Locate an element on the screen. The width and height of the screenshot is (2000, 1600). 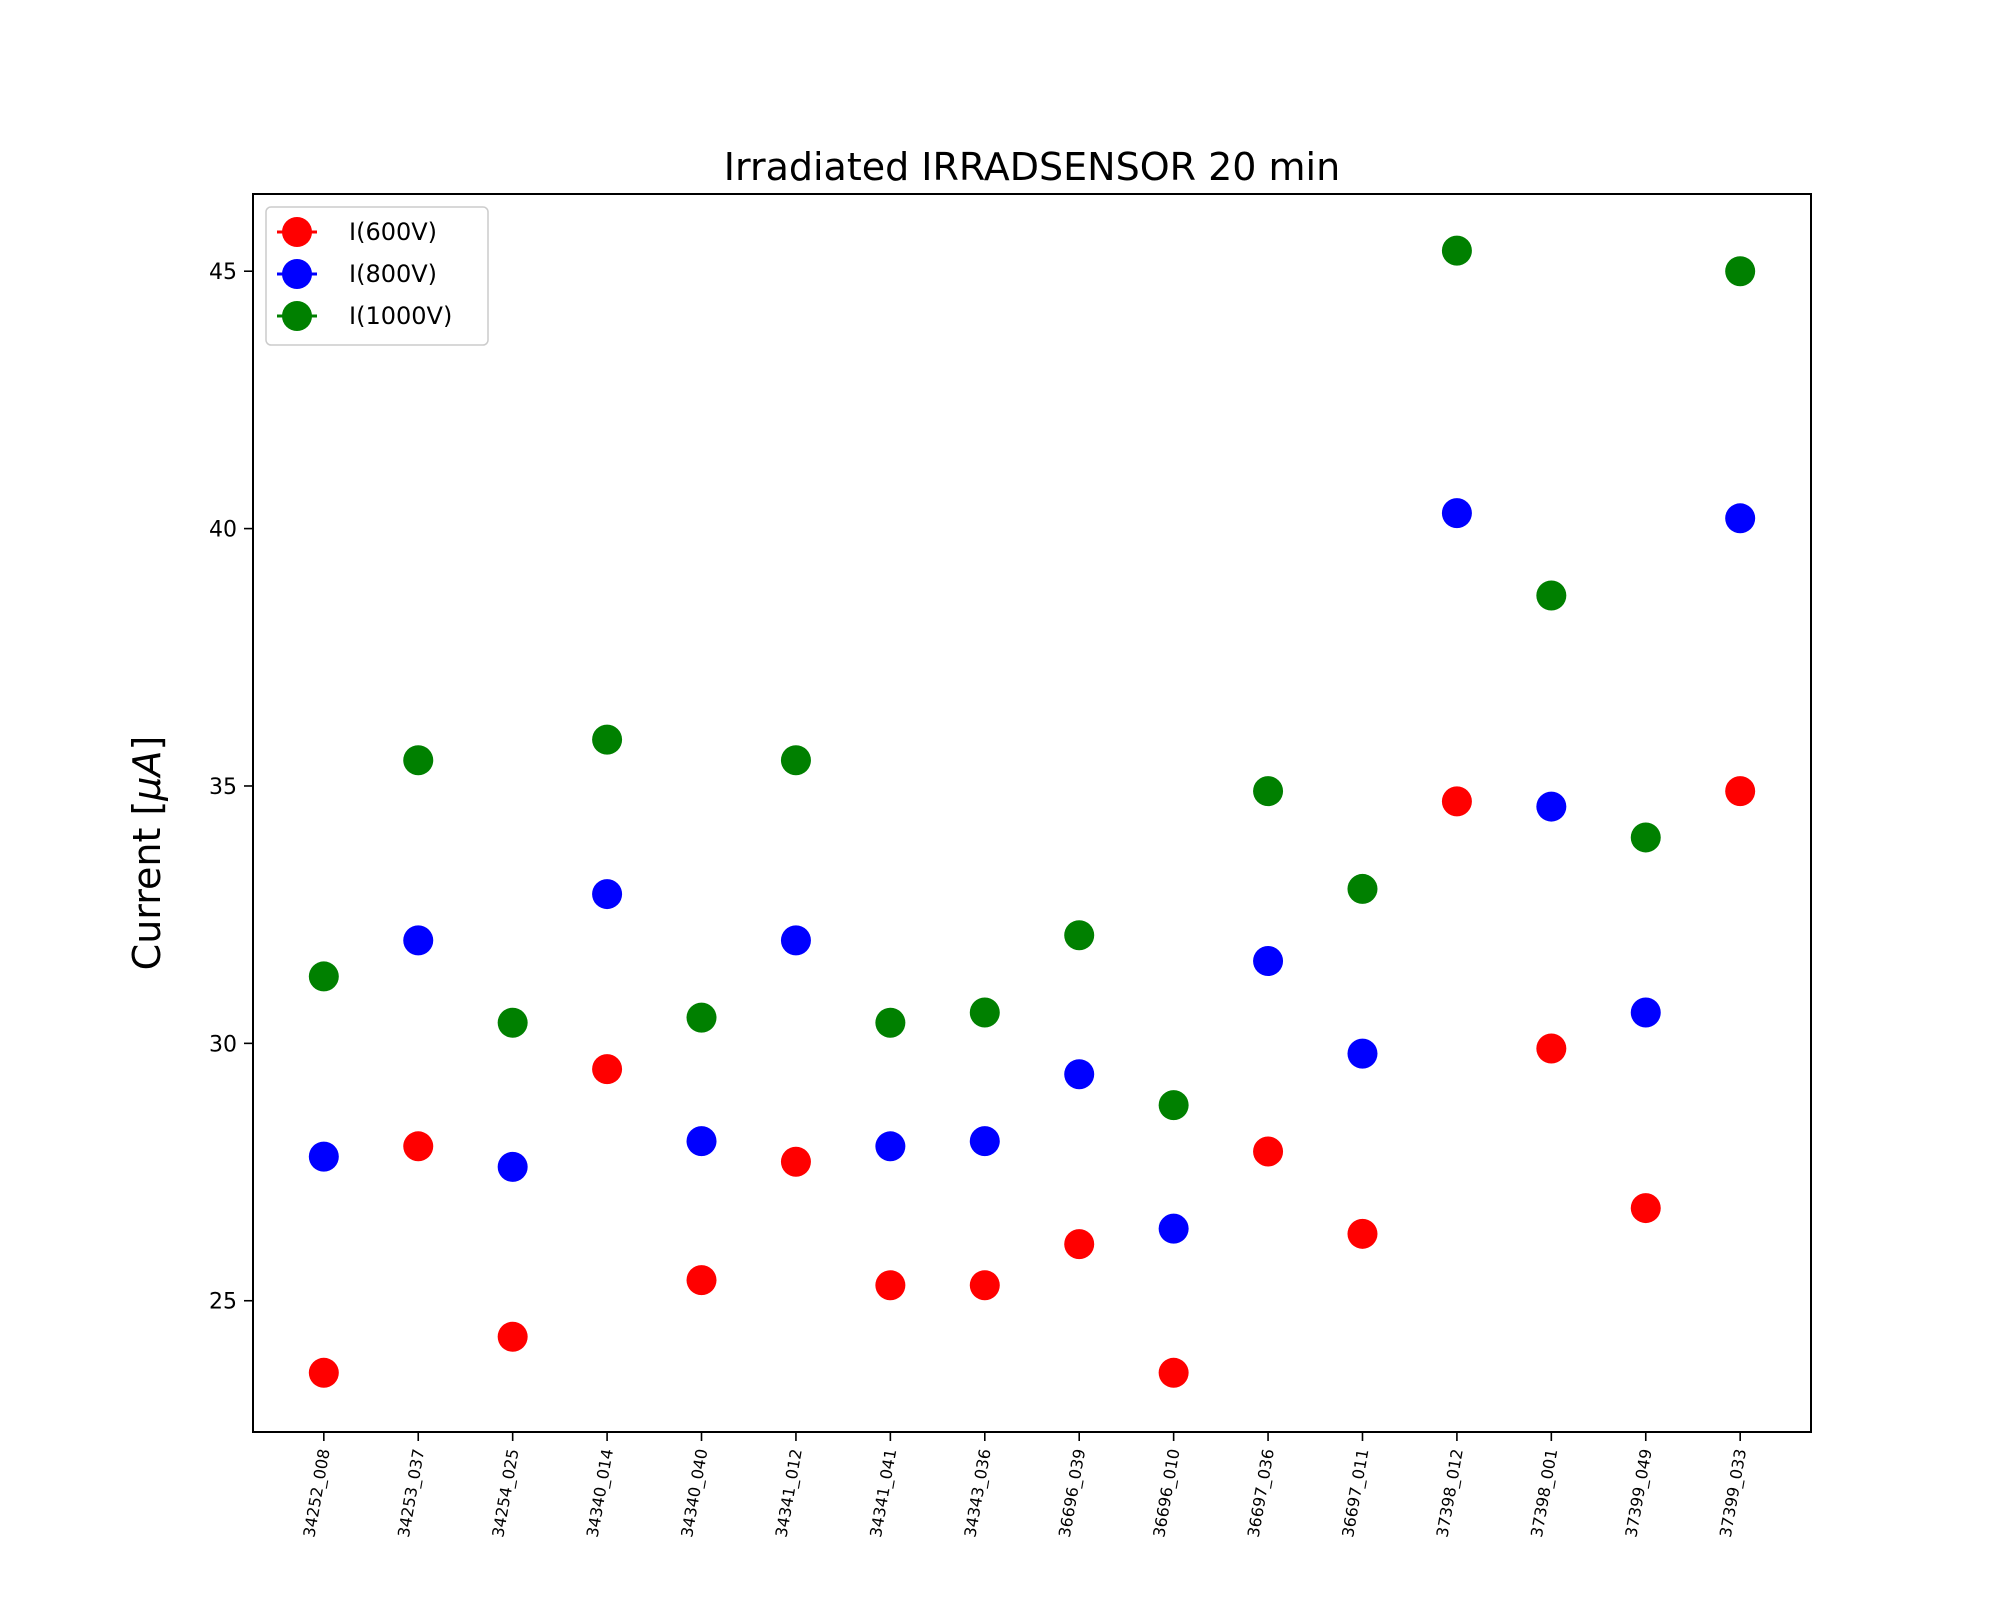
y-tick-label: 30 is located at coordinates (223, 1044).